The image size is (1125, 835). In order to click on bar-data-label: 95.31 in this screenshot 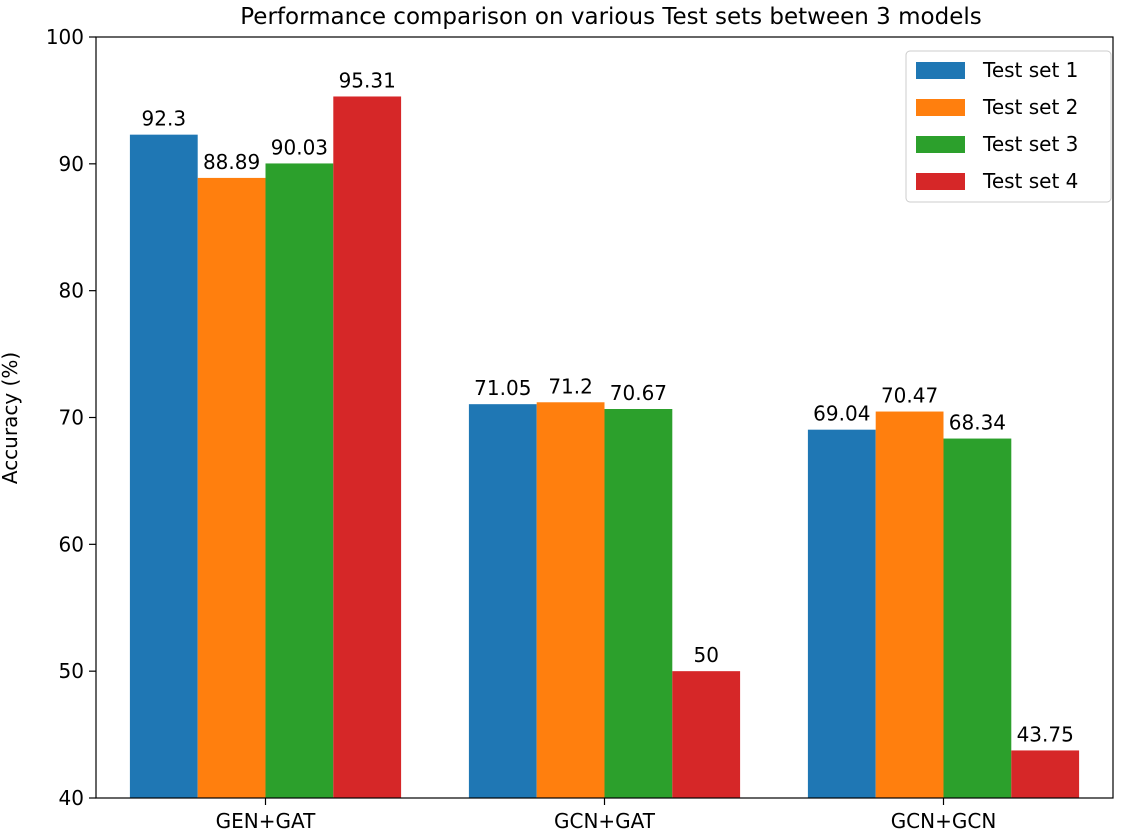, I will do `click(367, 80)`.